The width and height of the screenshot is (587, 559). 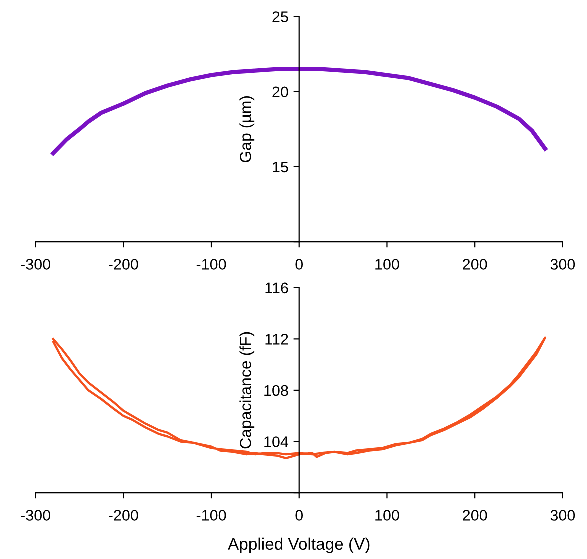 What do you see at coordinates (299, 546) in the screenshot?
I see `x-axis-title: Applied Voltage (V)` at bounding box center [299, 546].